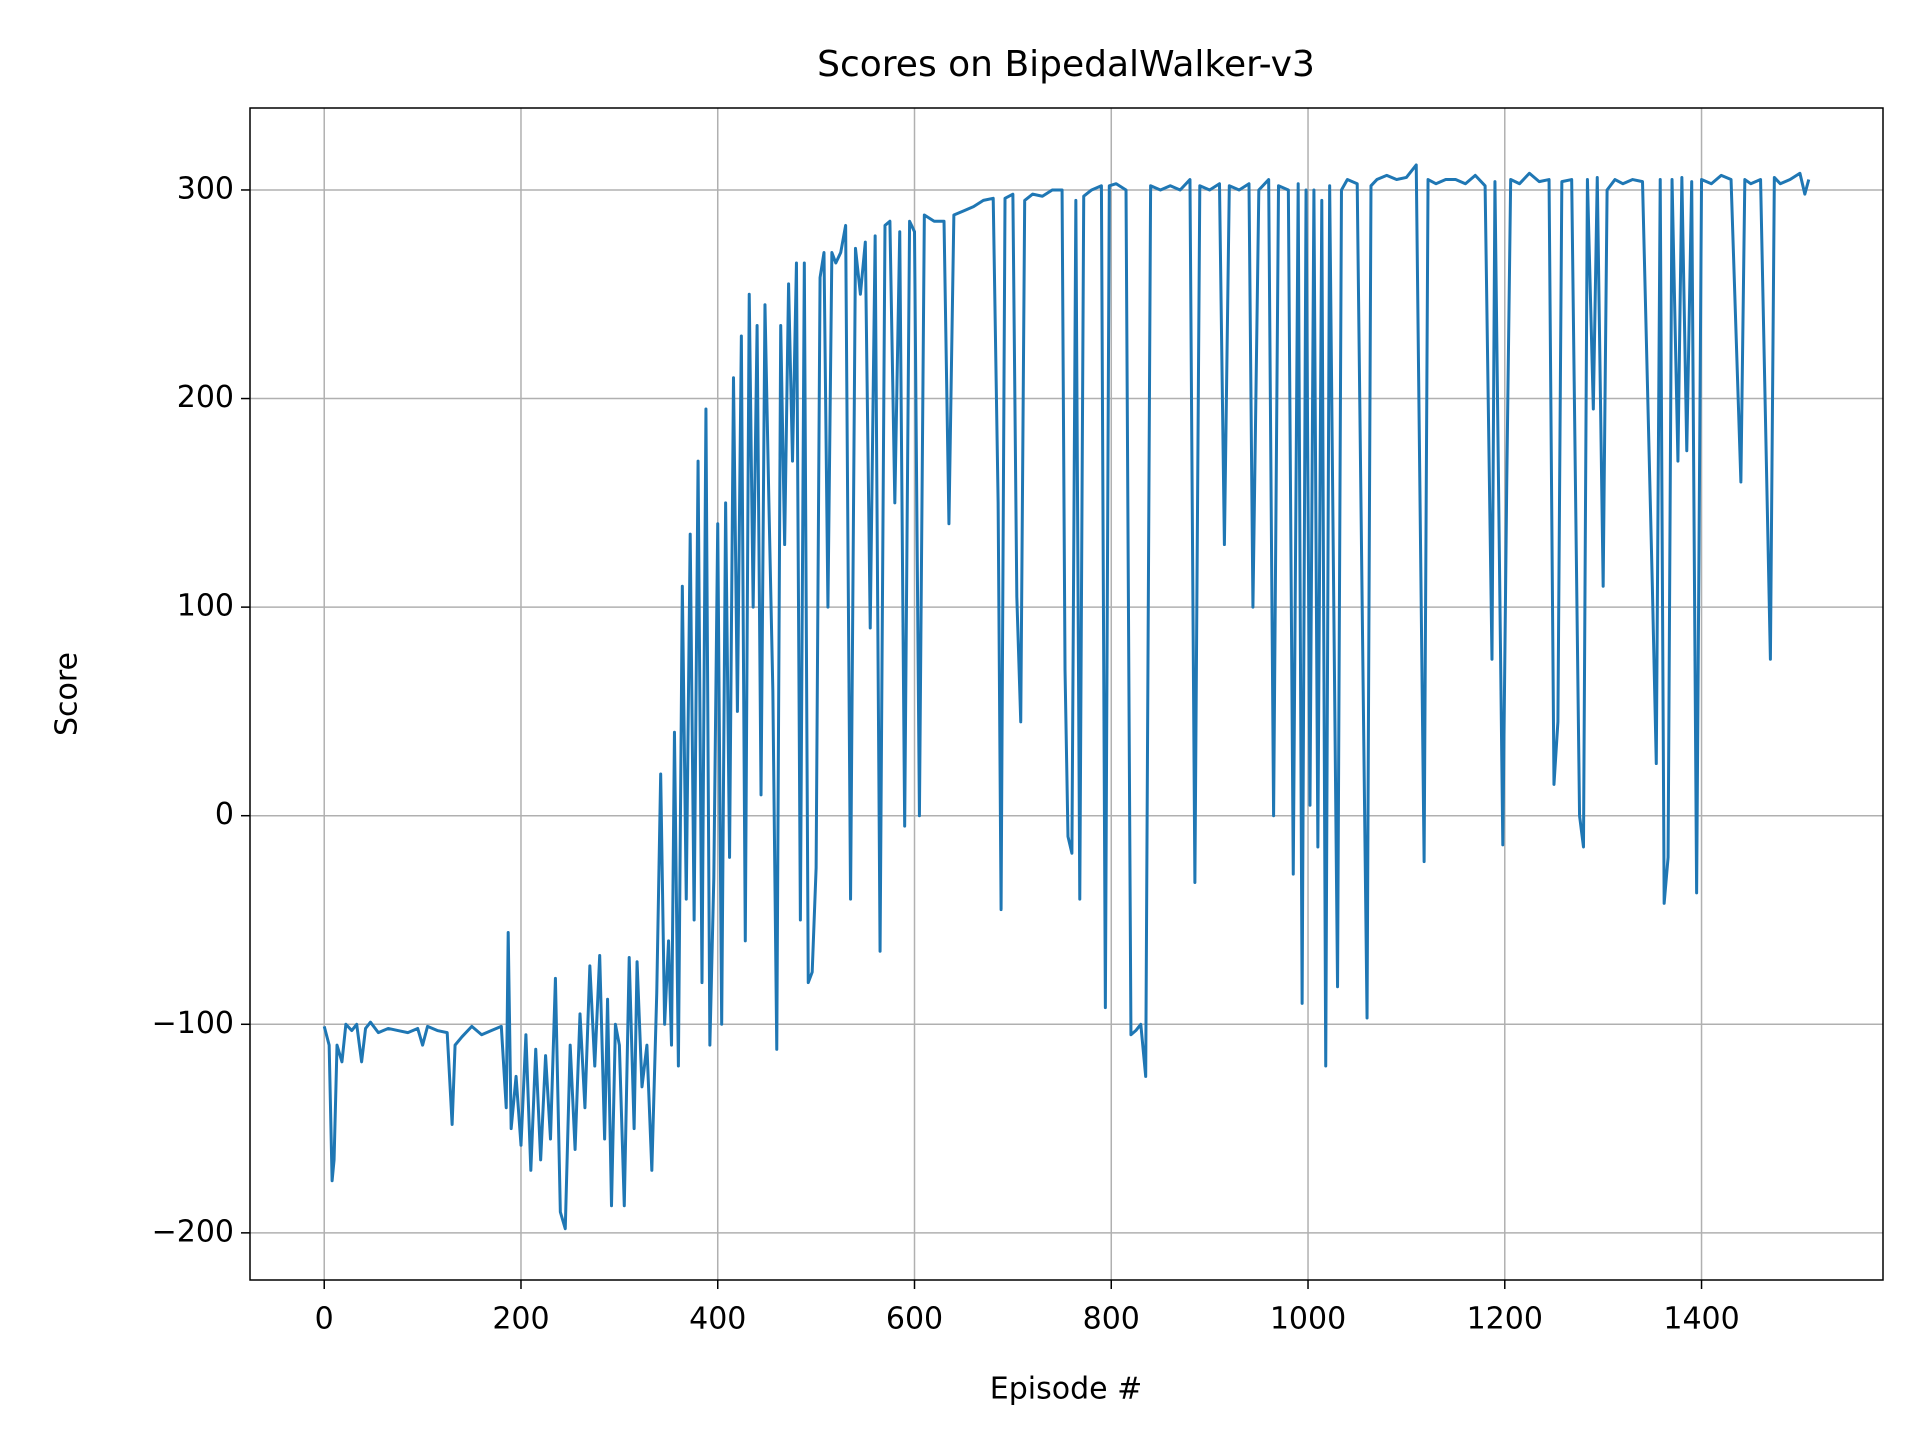 The height and width of the screenshot is (1444, 1920). What do you see at coordinates (1701, 1319) in the screenshot?
I see `x-tick-label: 1400` at bounding box center [1701, 1319].